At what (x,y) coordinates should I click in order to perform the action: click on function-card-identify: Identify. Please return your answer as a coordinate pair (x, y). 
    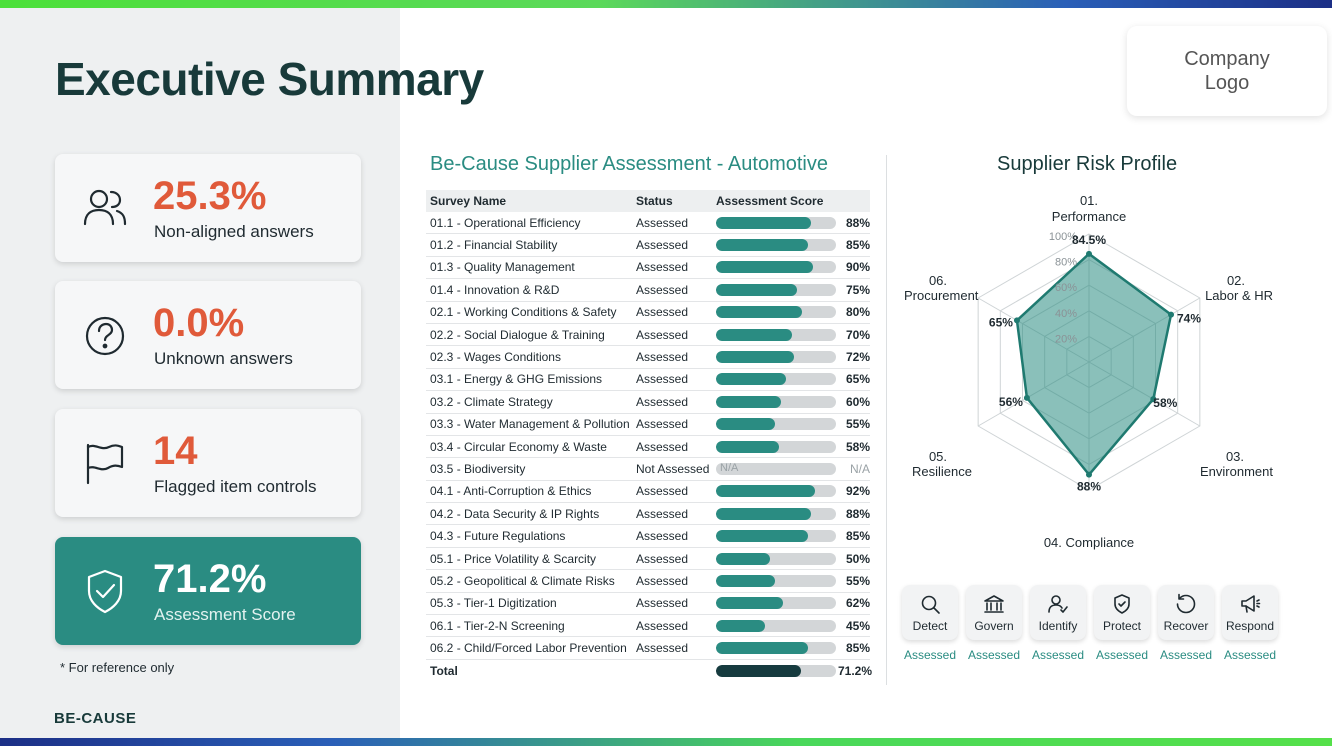
    Looking at the image, I should click on (1058, 612).